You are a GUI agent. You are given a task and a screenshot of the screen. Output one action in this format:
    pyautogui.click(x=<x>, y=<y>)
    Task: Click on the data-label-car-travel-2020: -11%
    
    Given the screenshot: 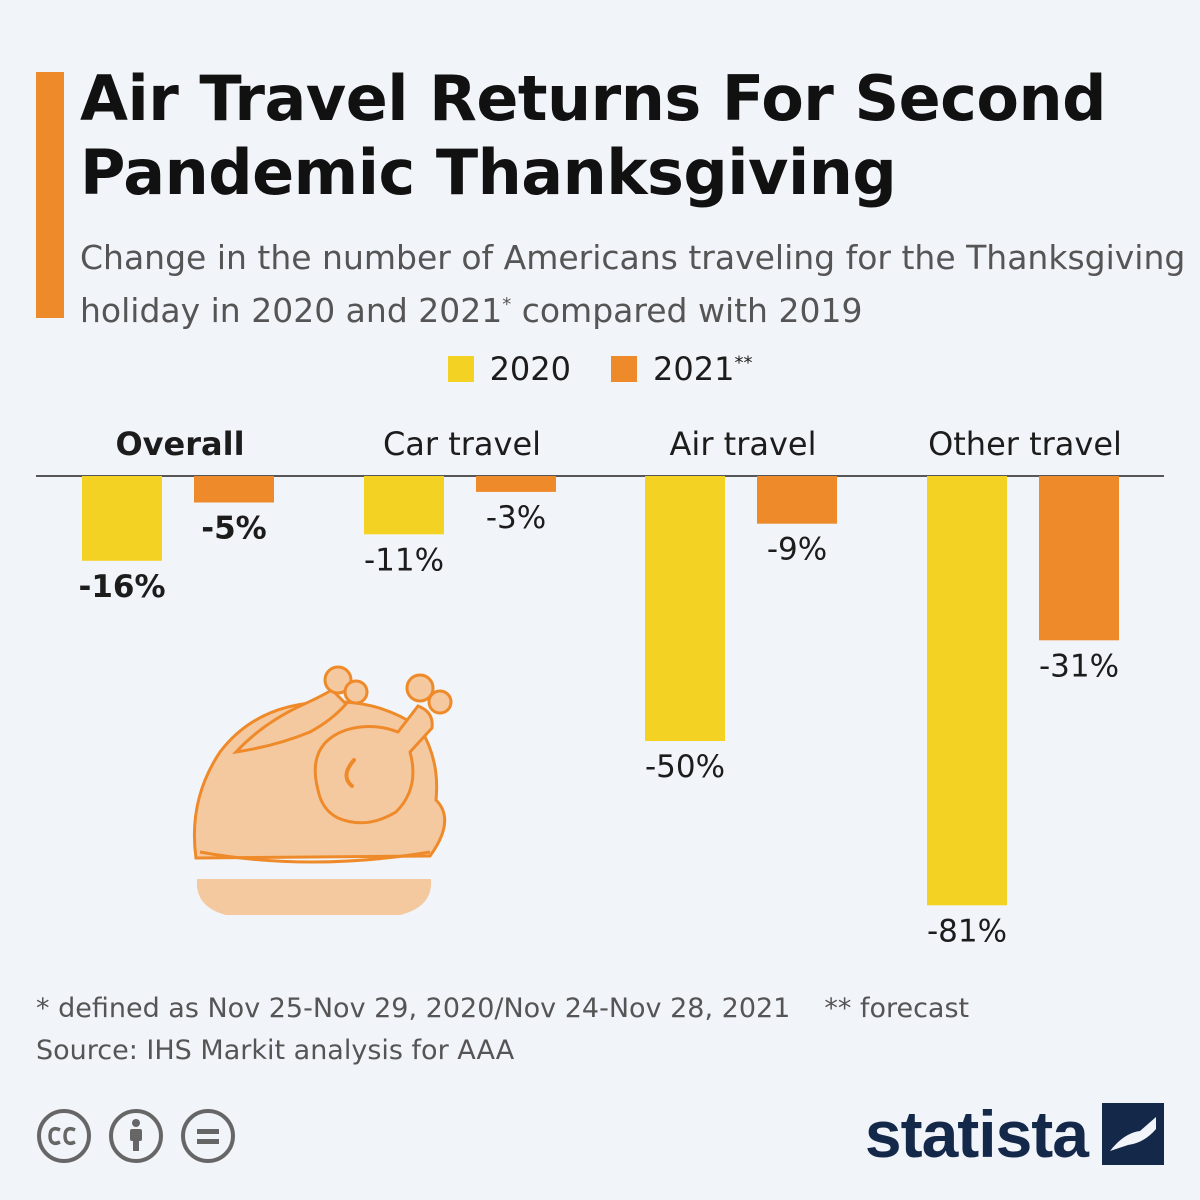 What is the action you would take?
    pyautogui.click(x=404, y=560)
    